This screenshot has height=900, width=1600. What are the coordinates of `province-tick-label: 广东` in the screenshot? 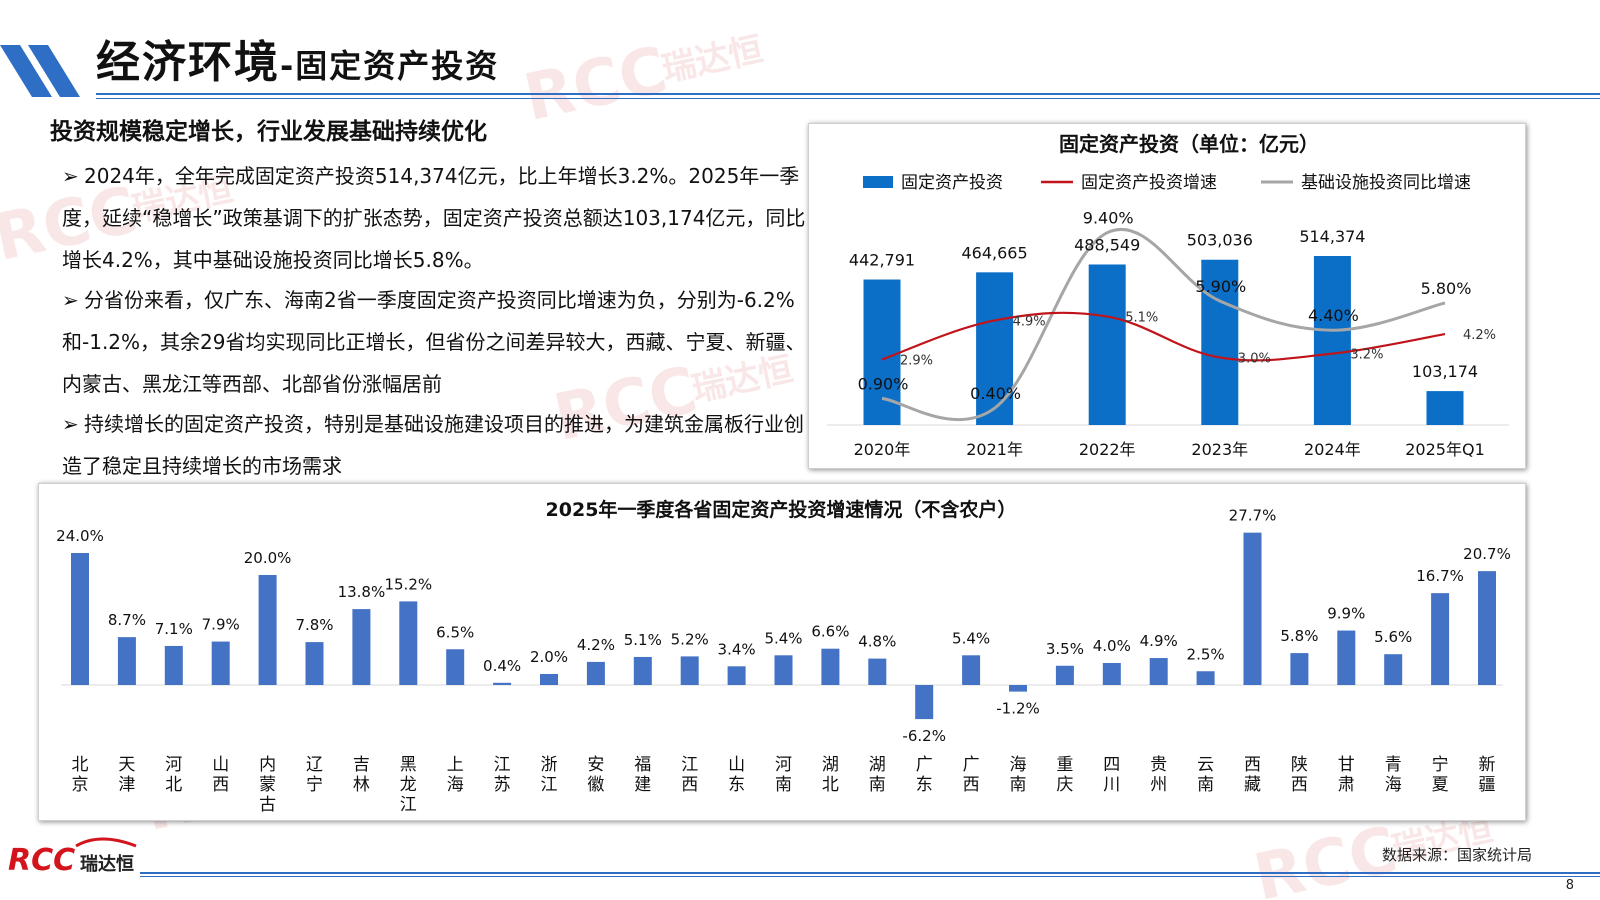 It's located at (924, 775).